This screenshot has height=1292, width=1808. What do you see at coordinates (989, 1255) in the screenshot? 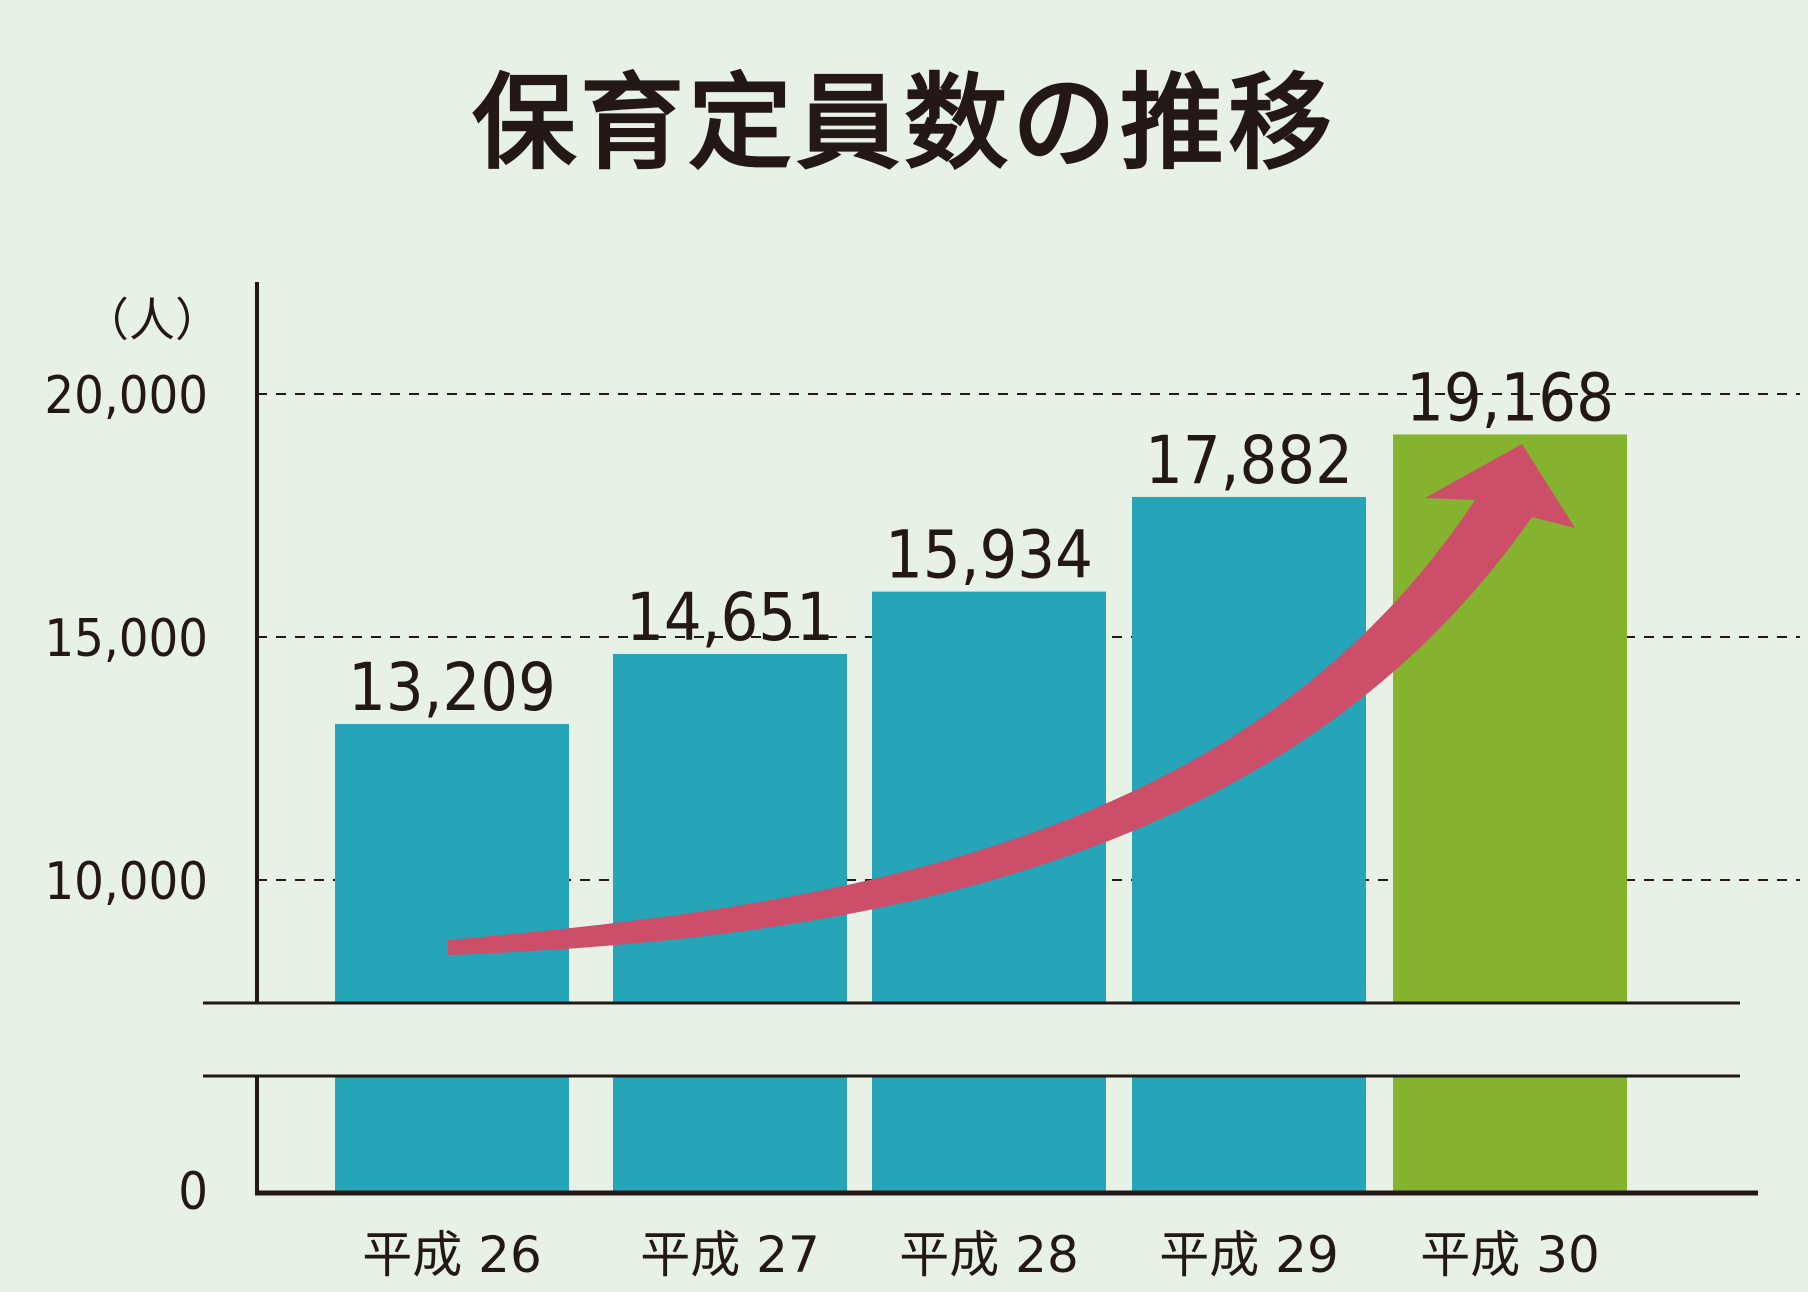
I see `category-label-3: 平成 28` at bounding box center [989, 1255].